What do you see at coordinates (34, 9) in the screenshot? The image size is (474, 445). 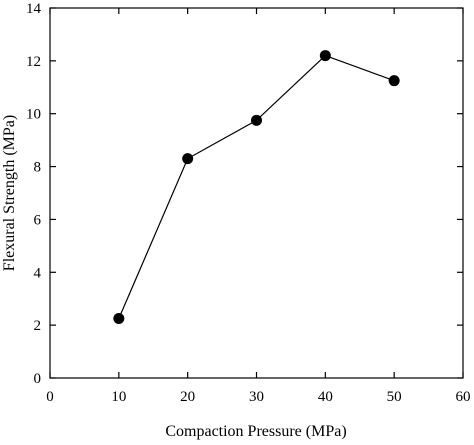 I see `y-tick-label: 14` at bounding box center [34, 9].